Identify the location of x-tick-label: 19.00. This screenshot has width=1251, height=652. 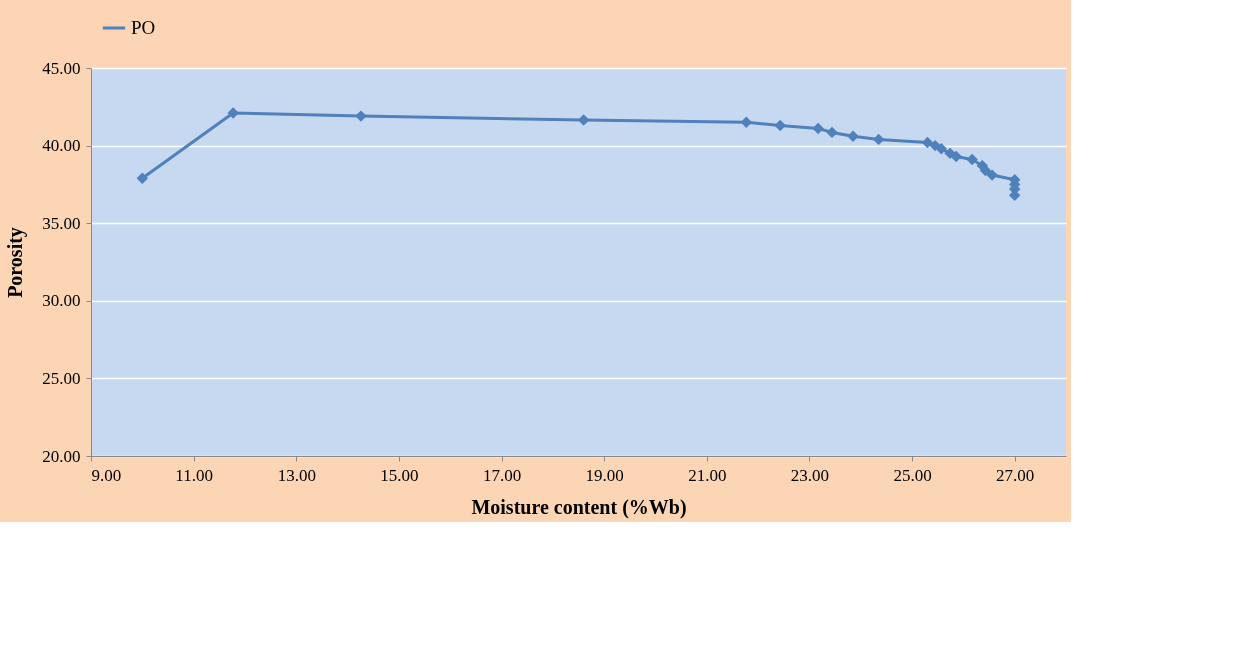
(604, 475).